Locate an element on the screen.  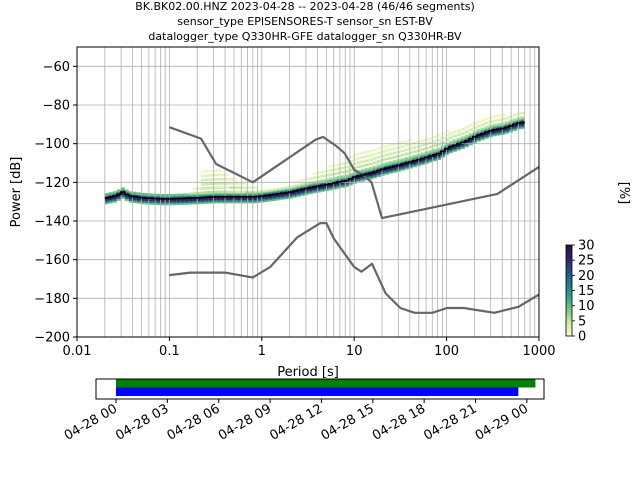
y-tick-label: −120 is located at coordinates (52, 183).